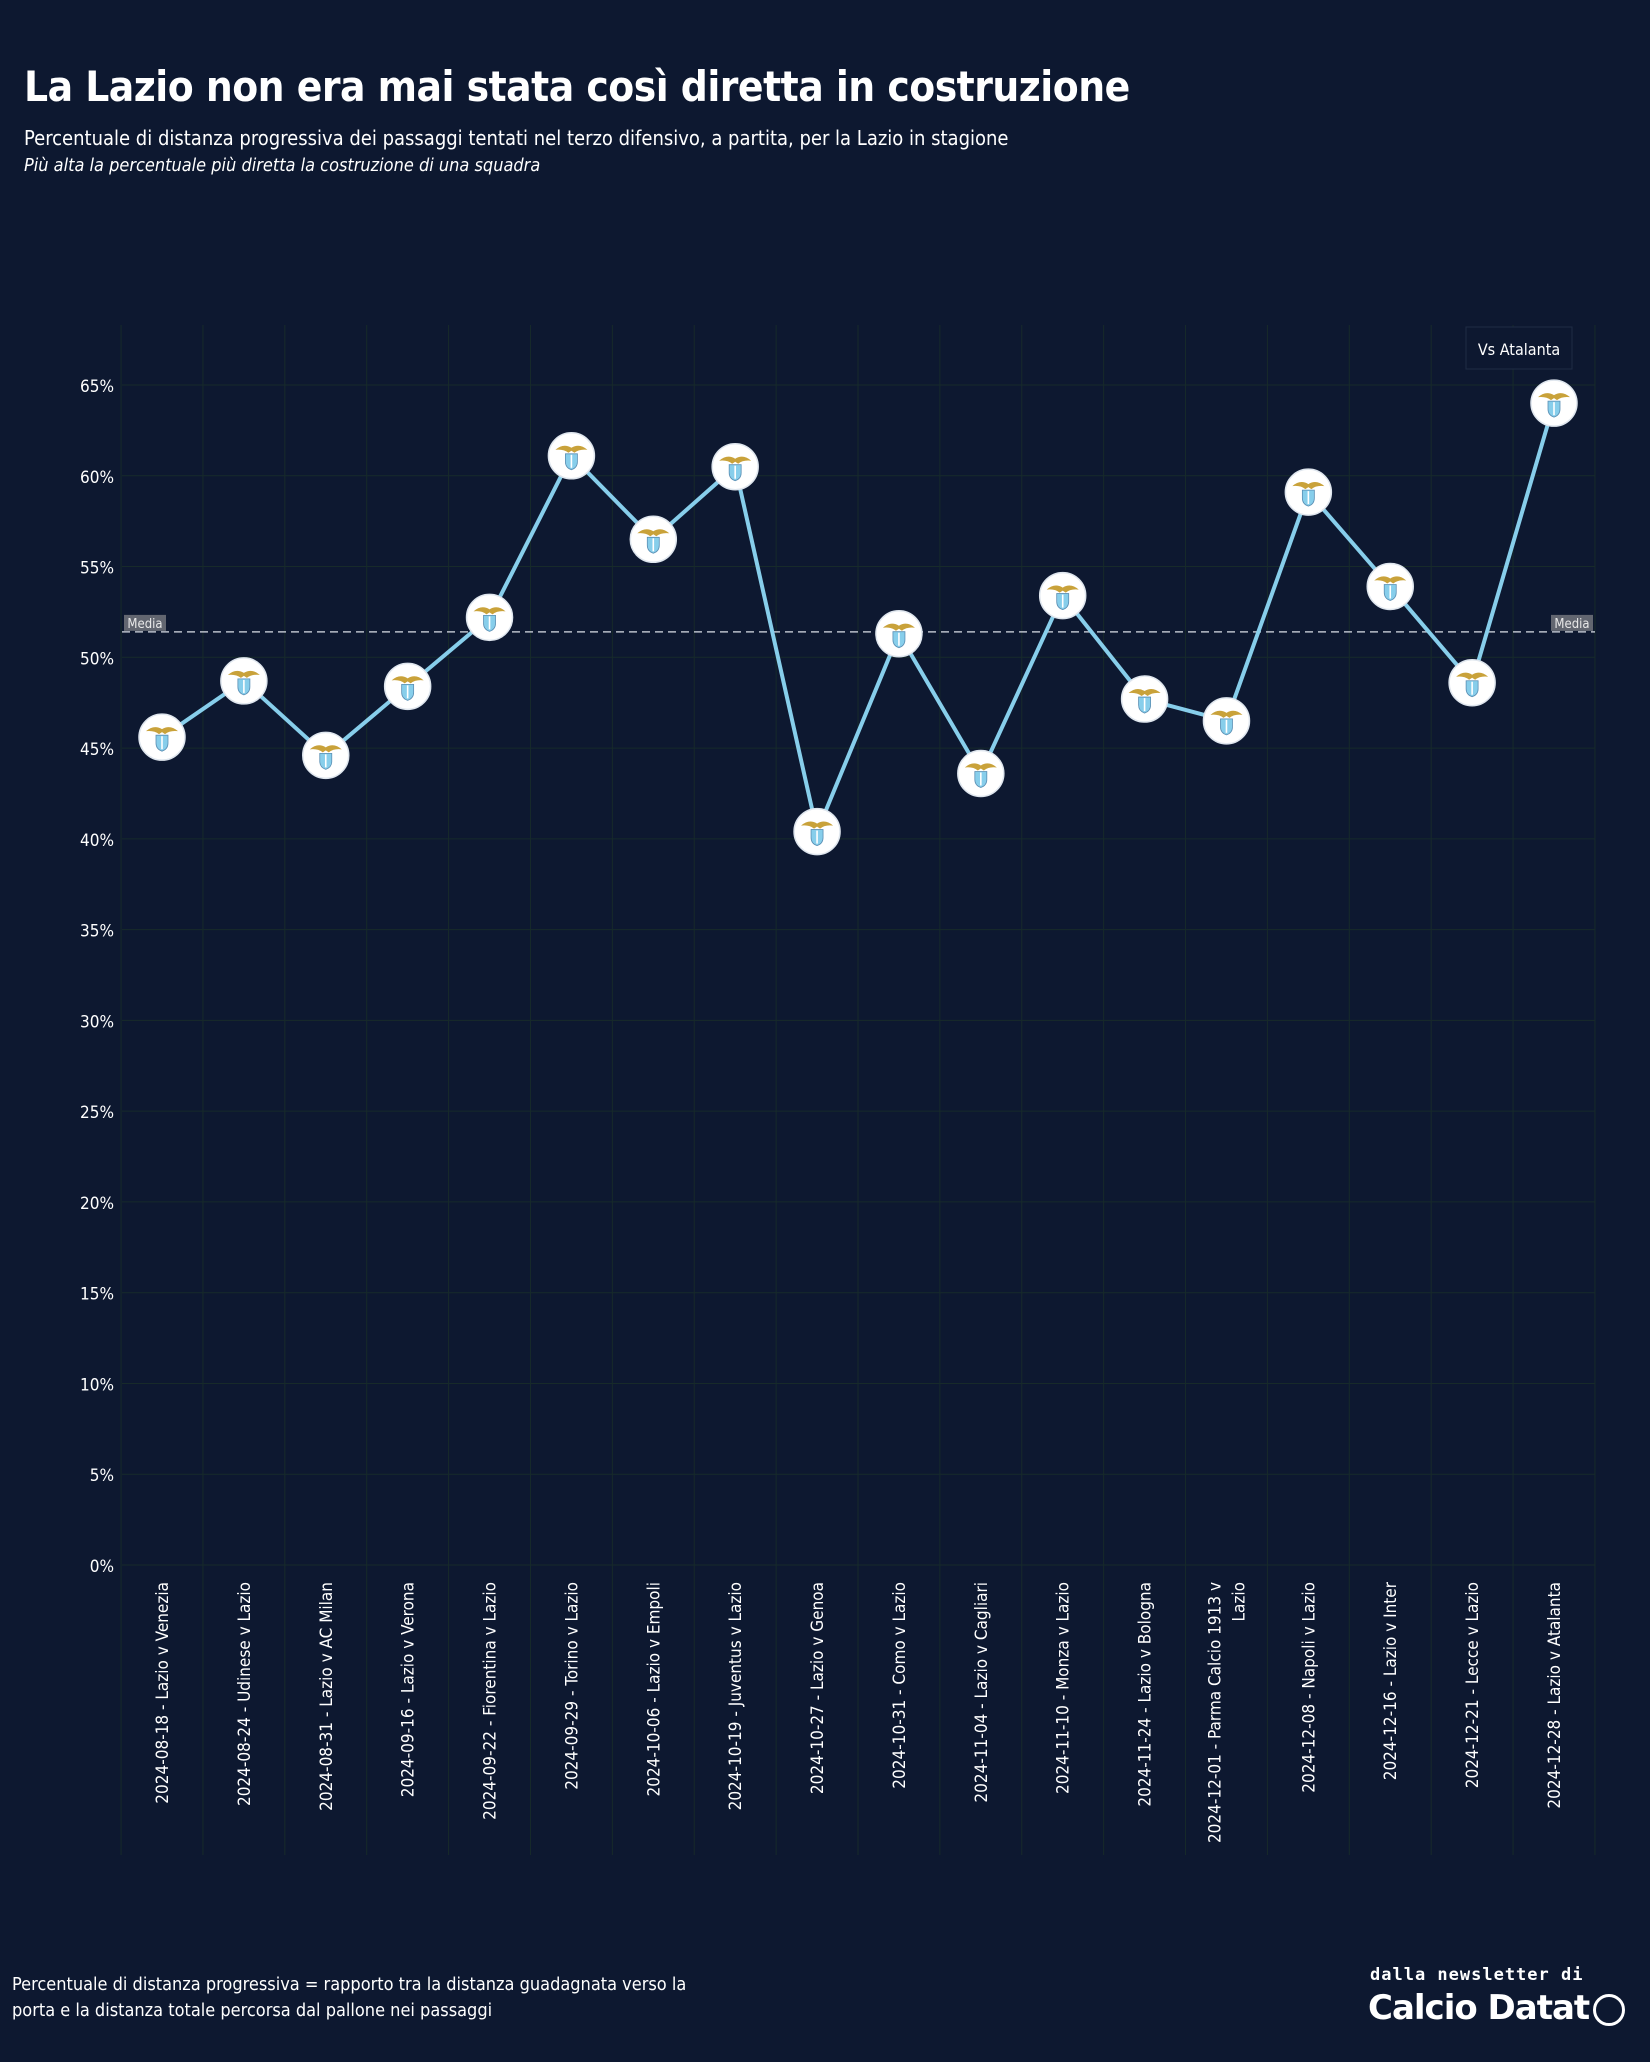 The width and height of the screenshot is (1650, 2062). I want to click on x-tick-label-line: 2024-12-08 - Napoli v Lazio, so click(1309, 1687).